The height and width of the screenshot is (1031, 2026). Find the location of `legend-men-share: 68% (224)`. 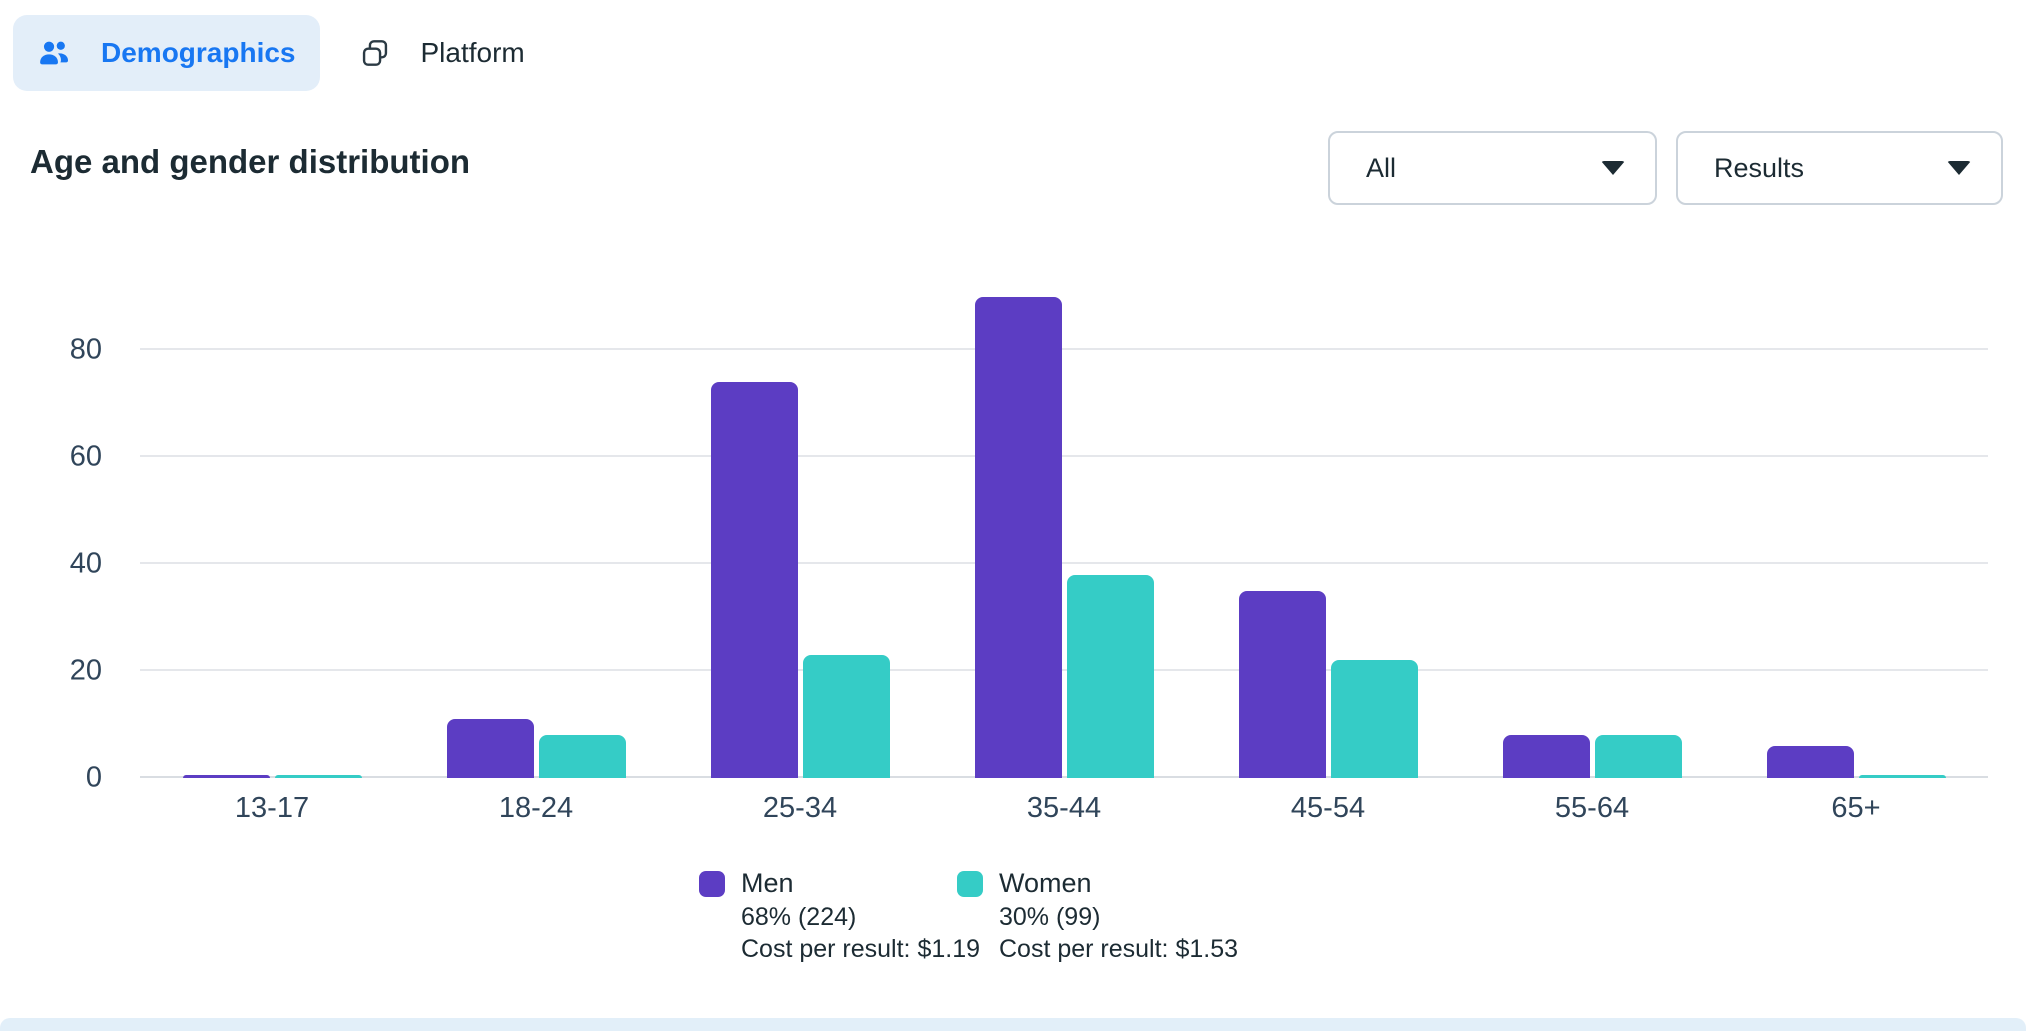

legend-men-share: 68% (224) is located at coordinates (799, 917).